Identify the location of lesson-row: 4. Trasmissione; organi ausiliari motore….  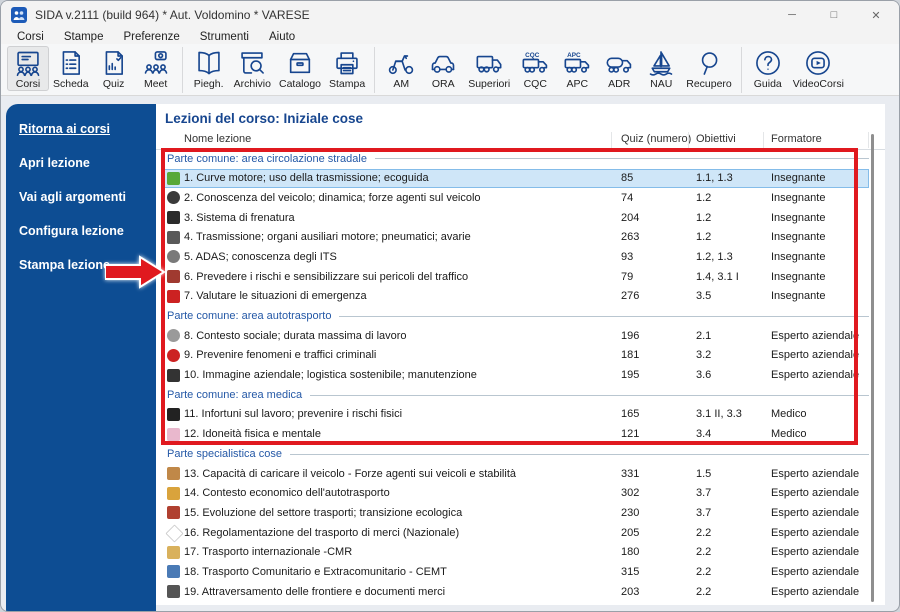
(515, 238).